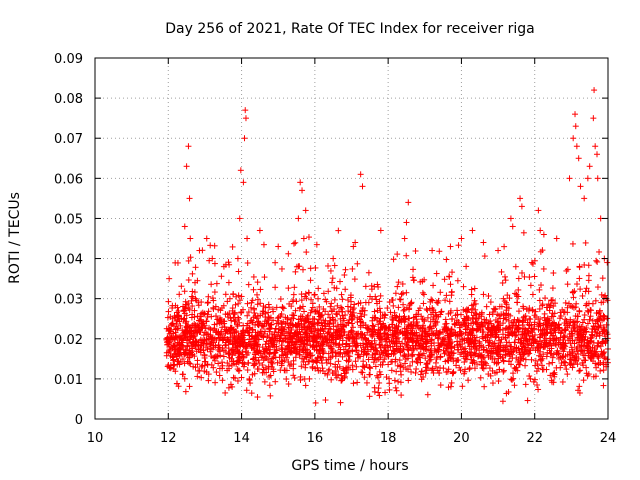 Image resolution: width=640 pixels, height=480 pixels. Describe the element at coordinates (168, 438) in the screenshot. I see `x-tick-label: 12` at that location.